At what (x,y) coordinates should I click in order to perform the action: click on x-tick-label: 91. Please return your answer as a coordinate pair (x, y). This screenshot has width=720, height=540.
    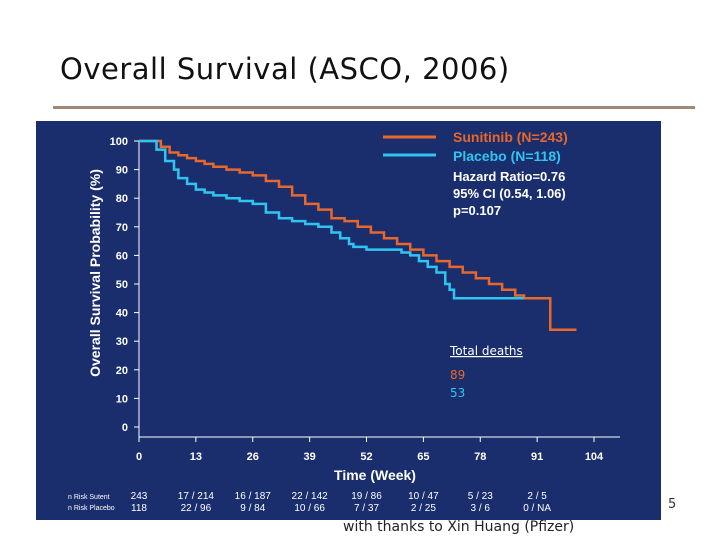
    Looking at the image, I should click on (537, 457).